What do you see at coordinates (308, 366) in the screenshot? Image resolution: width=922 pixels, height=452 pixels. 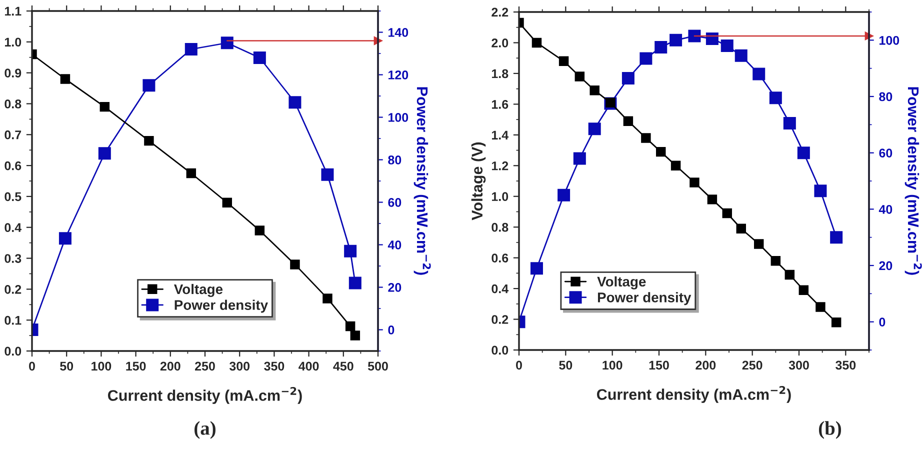 I see `x-tick-label: 400` at bounding box center [308, 366].